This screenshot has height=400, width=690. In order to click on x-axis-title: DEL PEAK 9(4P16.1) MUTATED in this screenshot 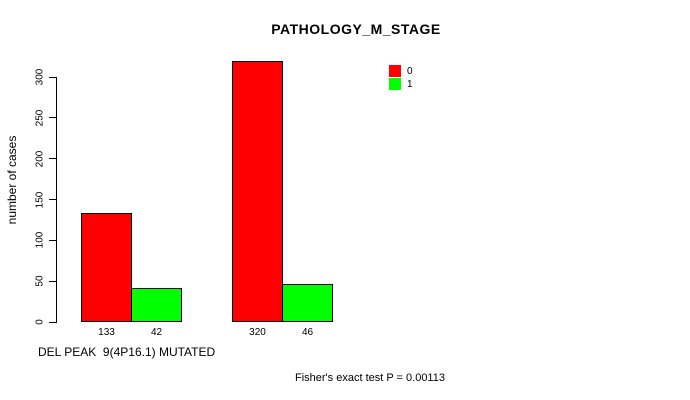, I will do `click(127, 352)`.